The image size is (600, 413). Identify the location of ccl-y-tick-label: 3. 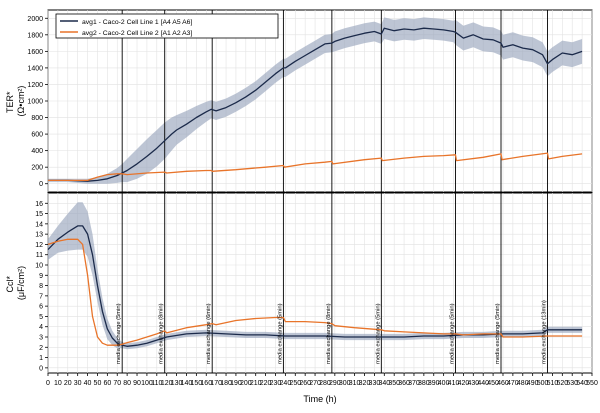
(41, 338).